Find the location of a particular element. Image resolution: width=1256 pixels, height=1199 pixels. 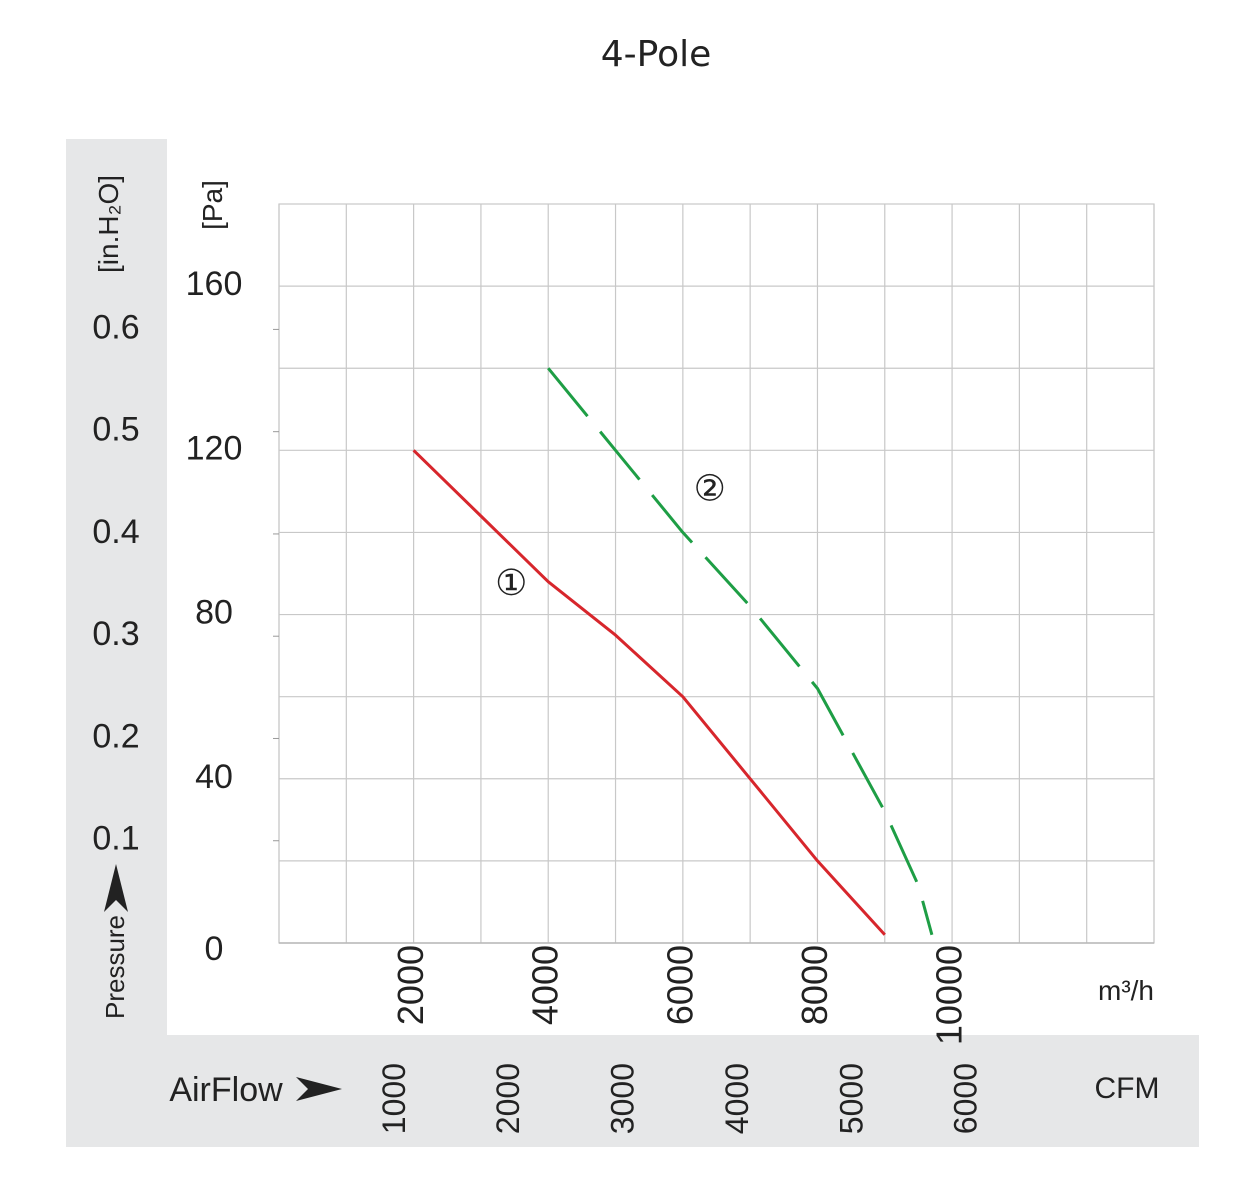

ytick-label-pa: 40 is located at coordinates (214, 777).